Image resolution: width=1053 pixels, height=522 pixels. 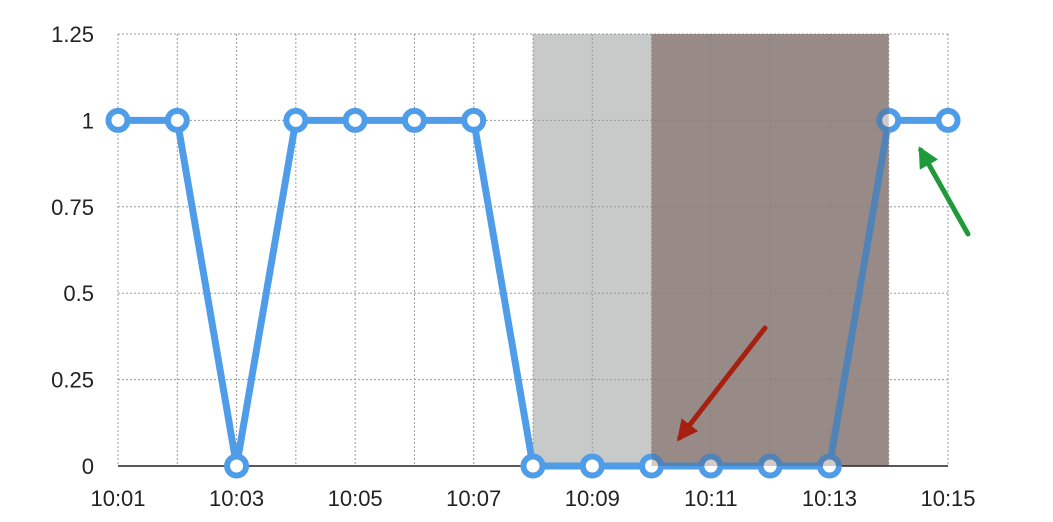 What do you see at coordinates (88, 120) in the screenshot?
I see `y-tick-label: 1` at bounding box center [88, 120].